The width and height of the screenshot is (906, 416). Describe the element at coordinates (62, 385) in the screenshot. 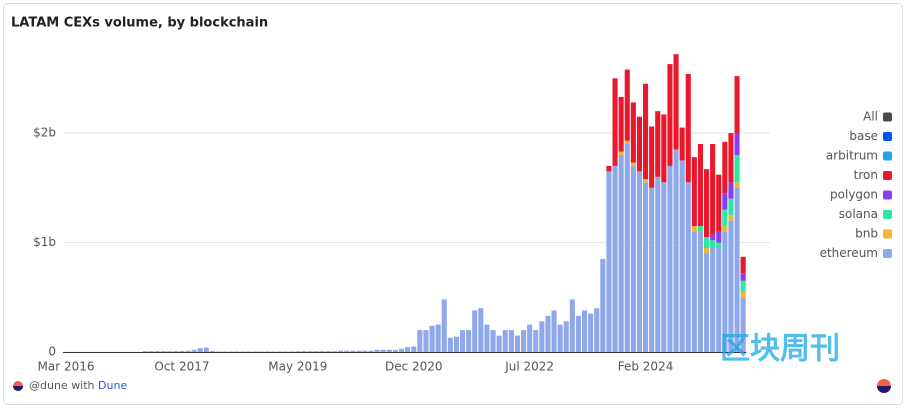

I see `footer-prefix: @dune with` at that location.